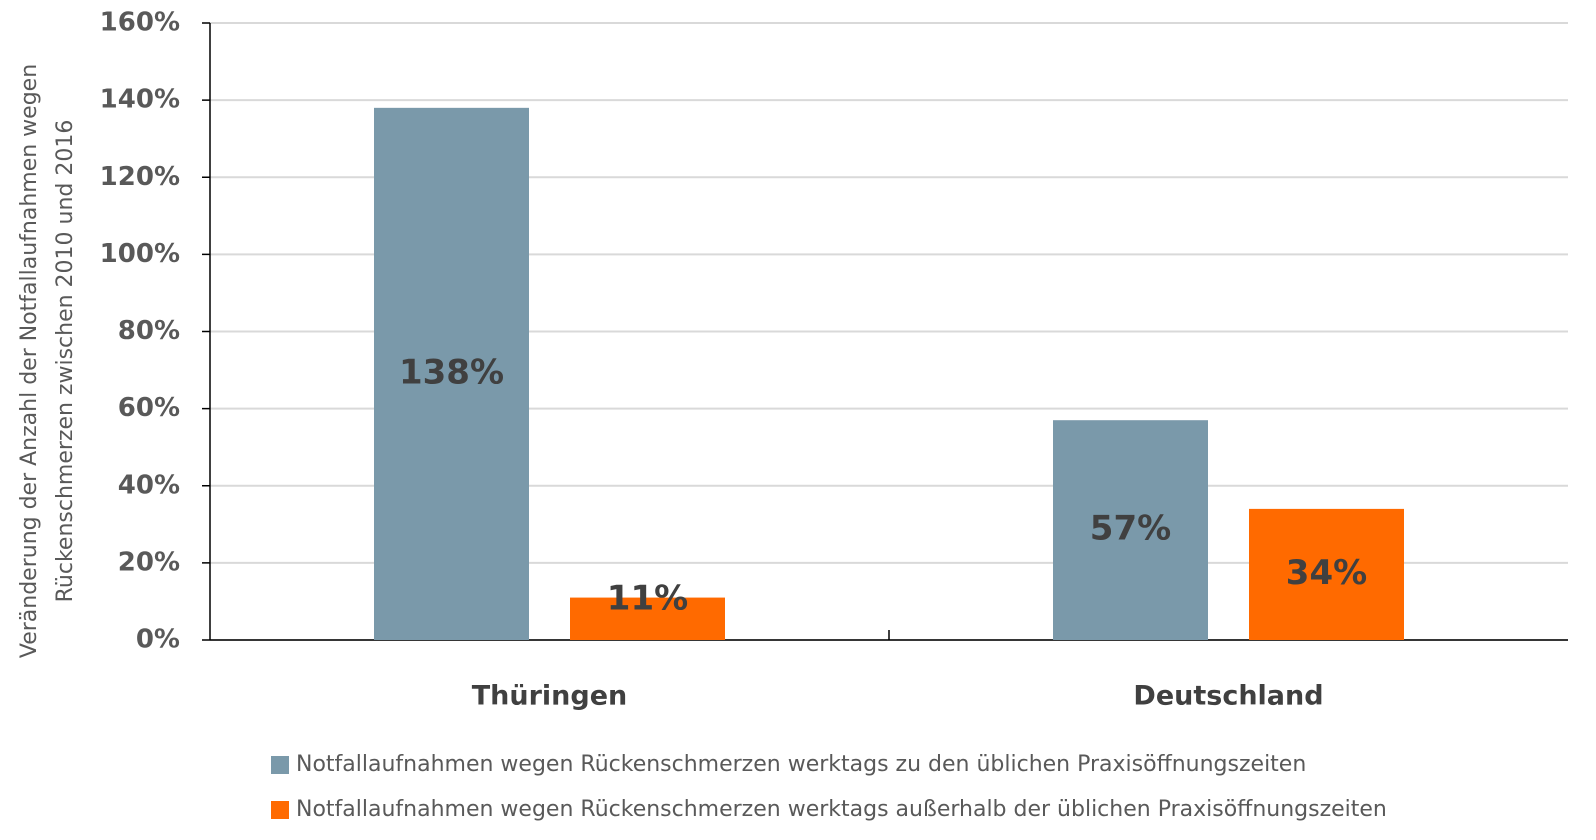  What do you see at coordinates (149, 331) in the screenshot?
I see `y-tick-label: 80%` at bounding box center [149, 331].